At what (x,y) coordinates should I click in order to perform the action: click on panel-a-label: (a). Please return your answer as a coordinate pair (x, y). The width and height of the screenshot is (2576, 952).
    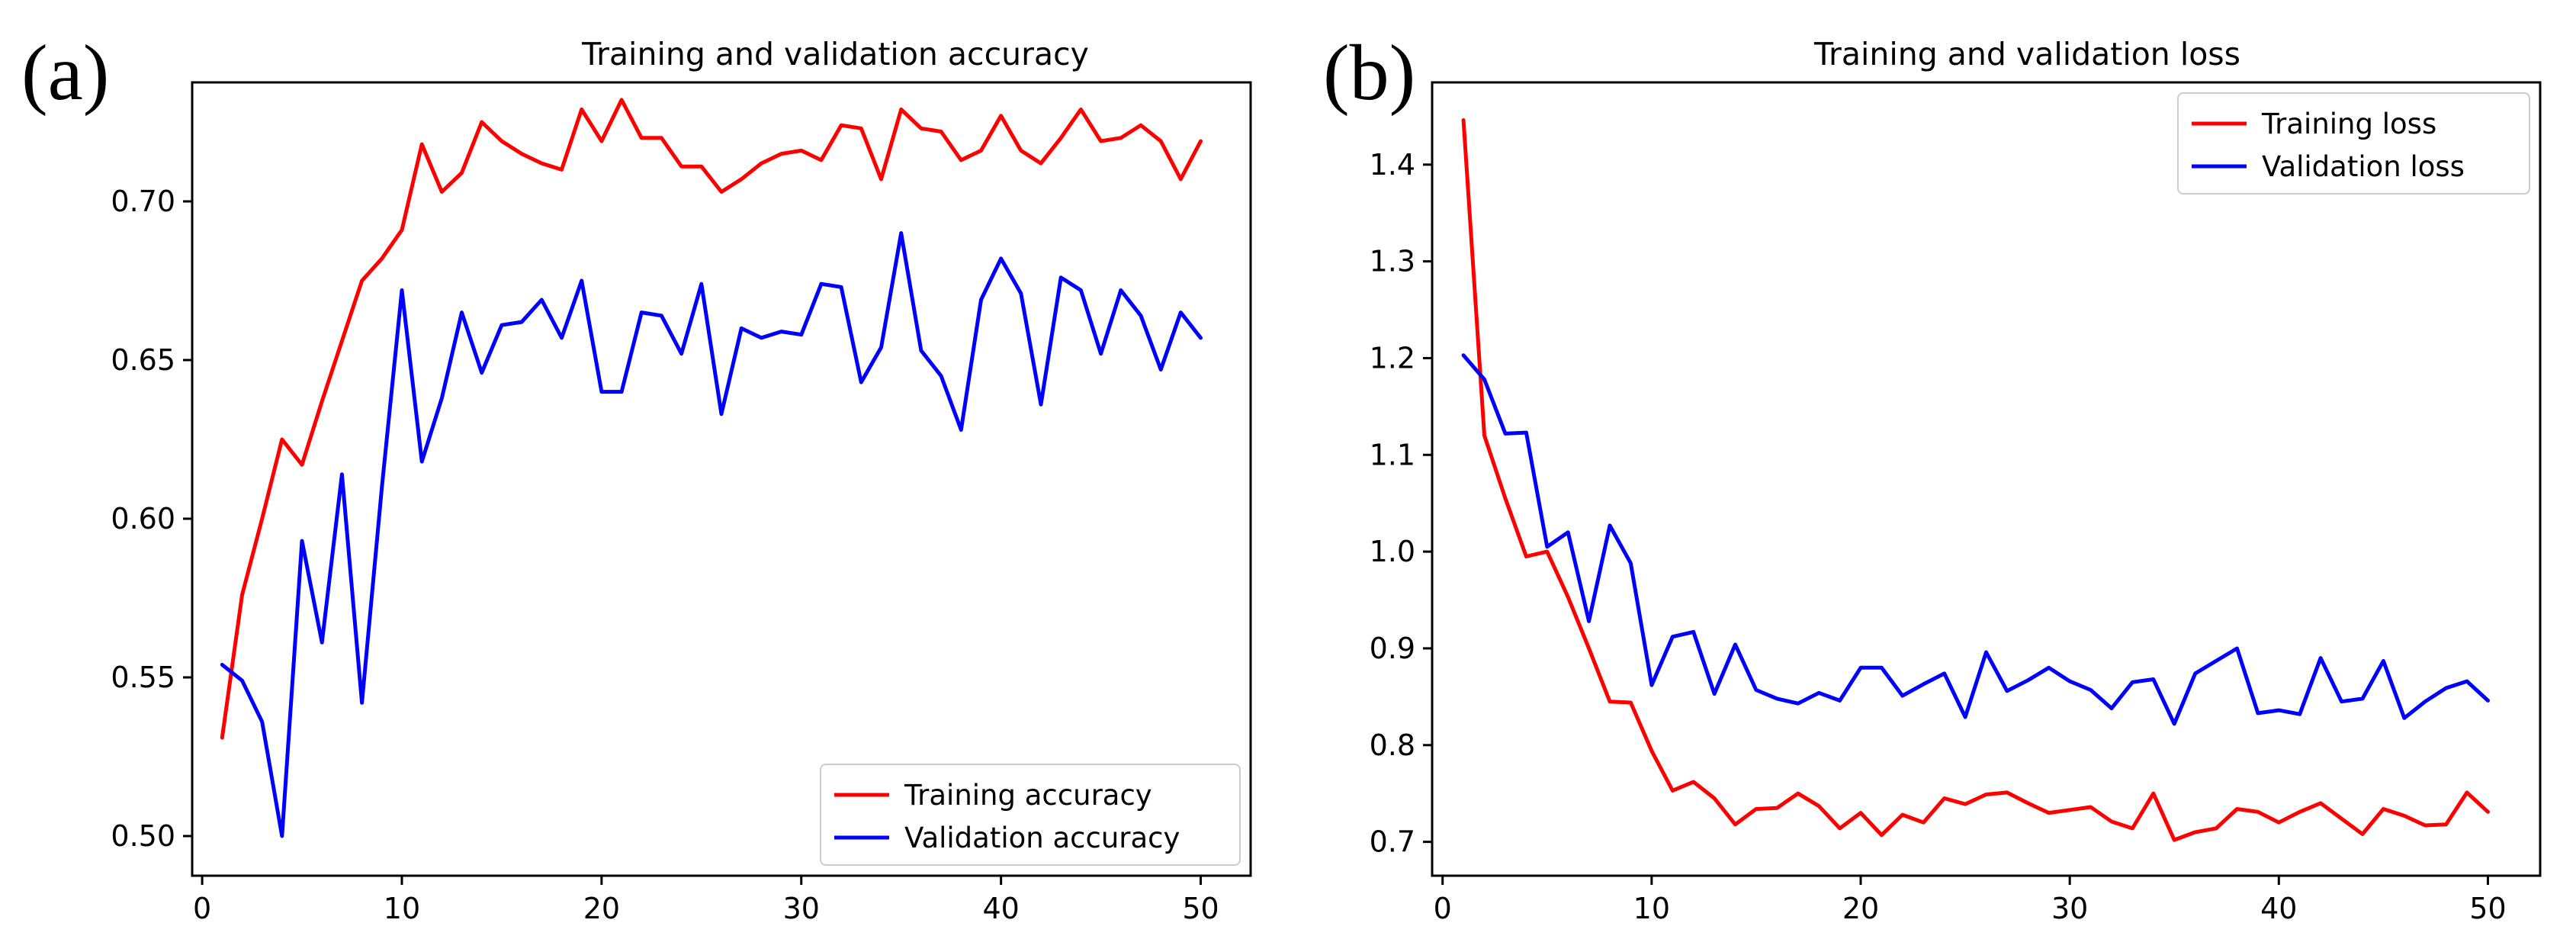
    Looking at the image, I should click on (65, 73).